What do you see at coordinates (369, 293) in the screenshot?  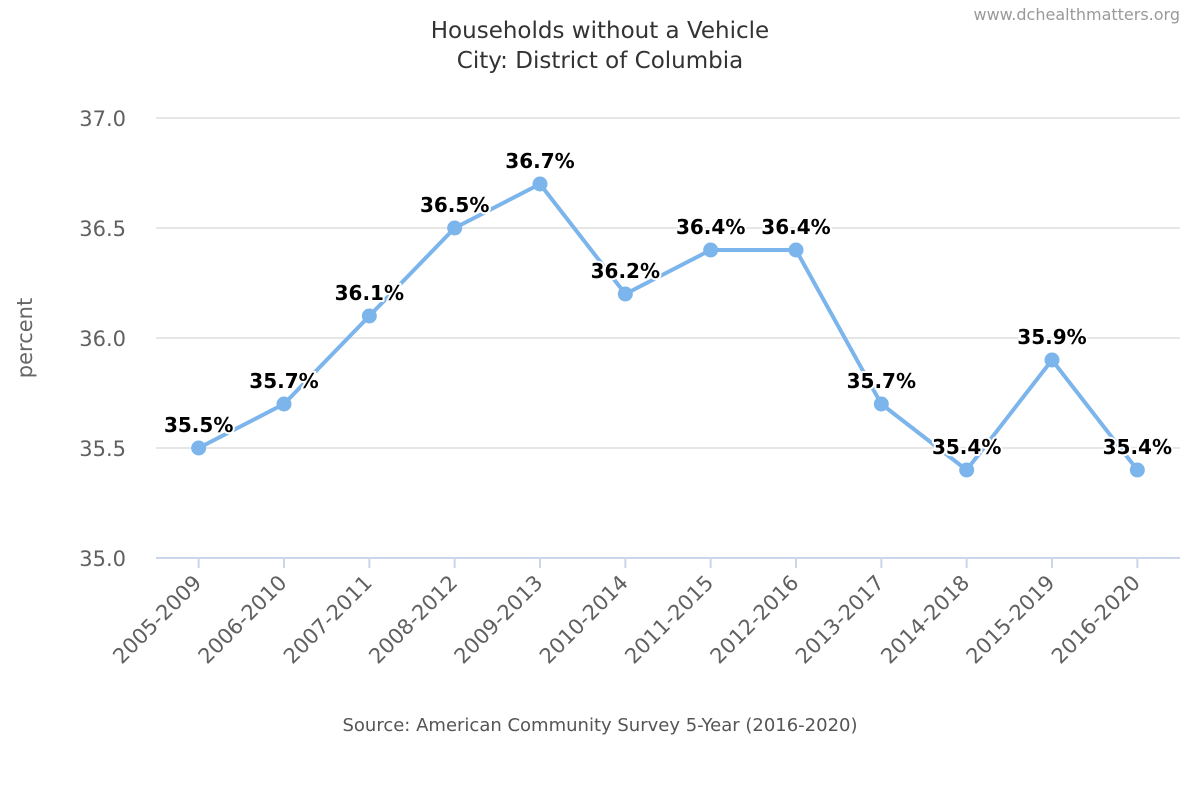 I see `data-label: 36.1%` at bounding box center [369, 293].